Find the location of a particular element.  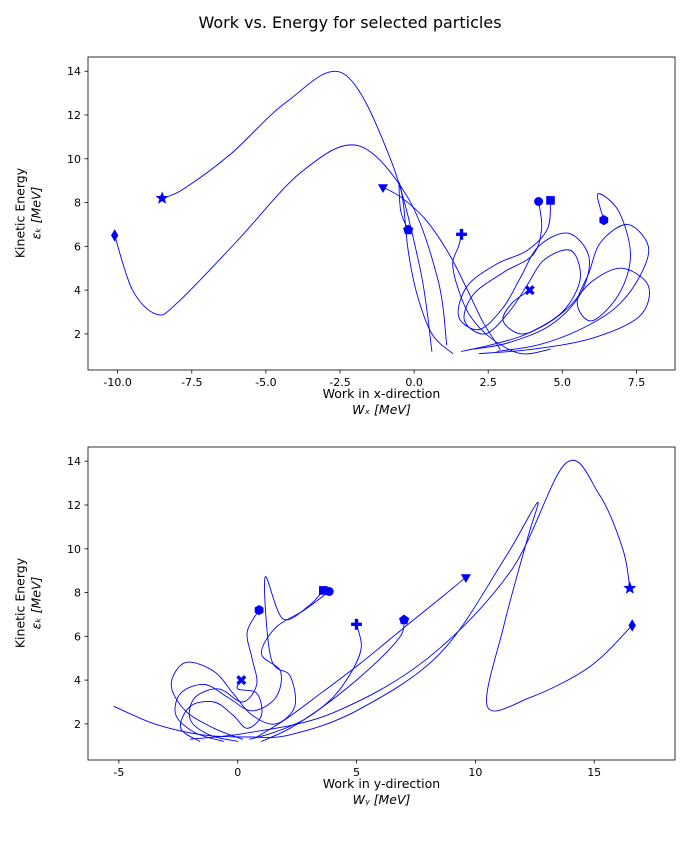

x-tick-label: 2.5 is located at coordinates (488, 382).